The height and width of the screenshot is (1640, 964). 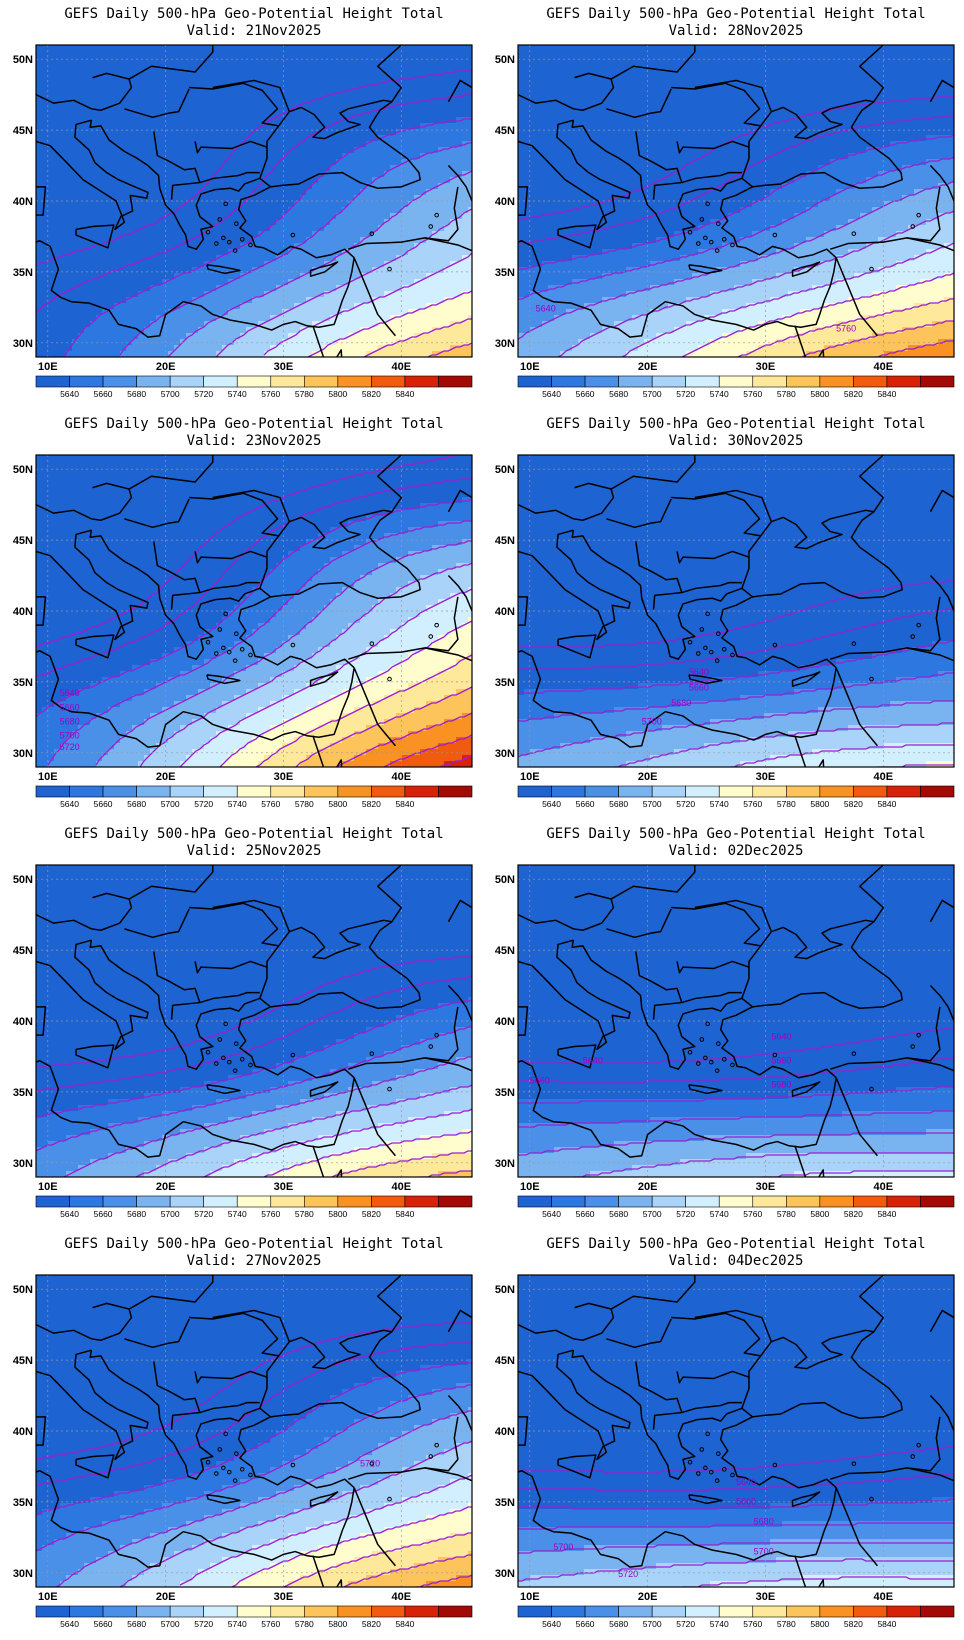 I want to click on lat-tick-label: 45N, so click(x=505, y=541).